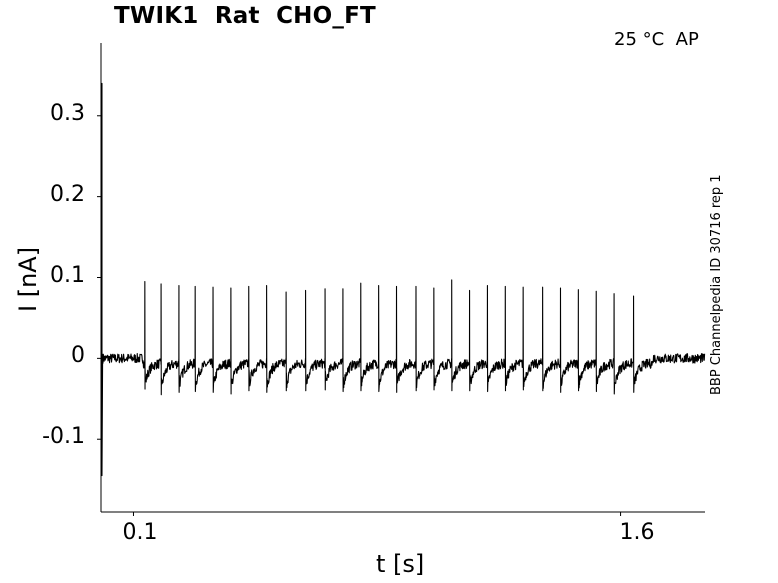 Image resolution: width=778 pixels, height=583 pixels. Describe the element at coordinates (67, 194) in the screenshot. I see `y-tick-label: 0.2` at that location.